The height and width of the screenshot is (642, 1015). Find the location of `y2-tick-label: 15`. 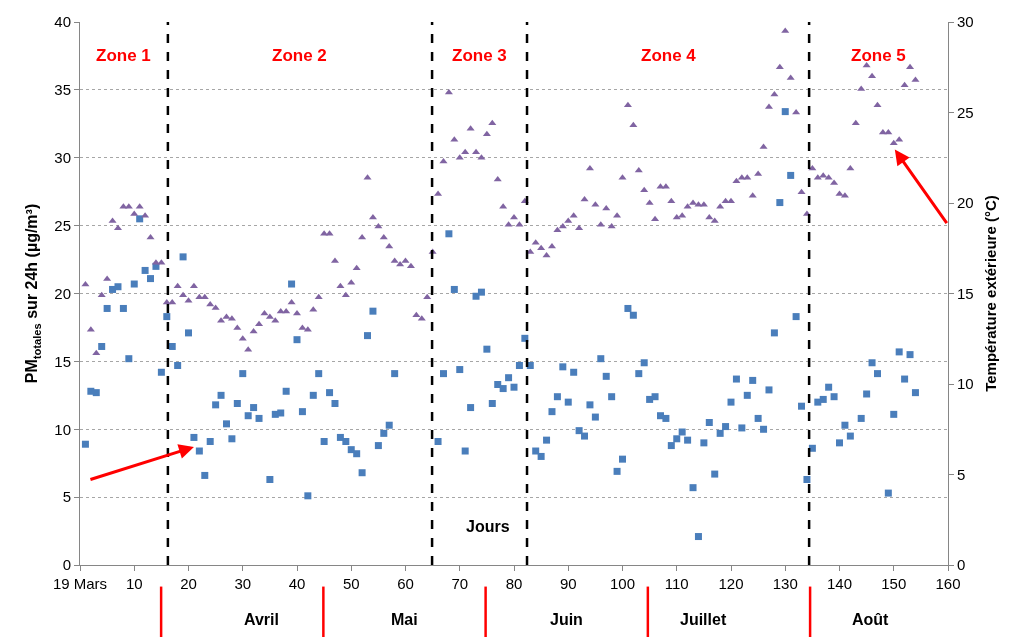

y2-tick-label: 15 is located at coordinates (965, 293).